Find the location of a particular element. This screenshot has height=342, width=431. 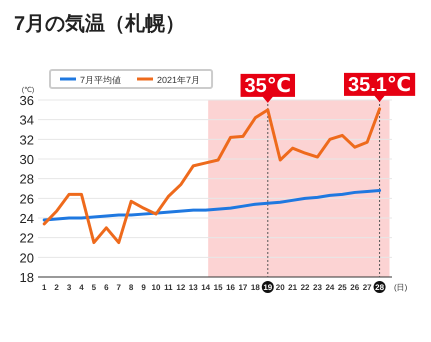

x-tick-label: 13 is located at coordinates (193, 287).